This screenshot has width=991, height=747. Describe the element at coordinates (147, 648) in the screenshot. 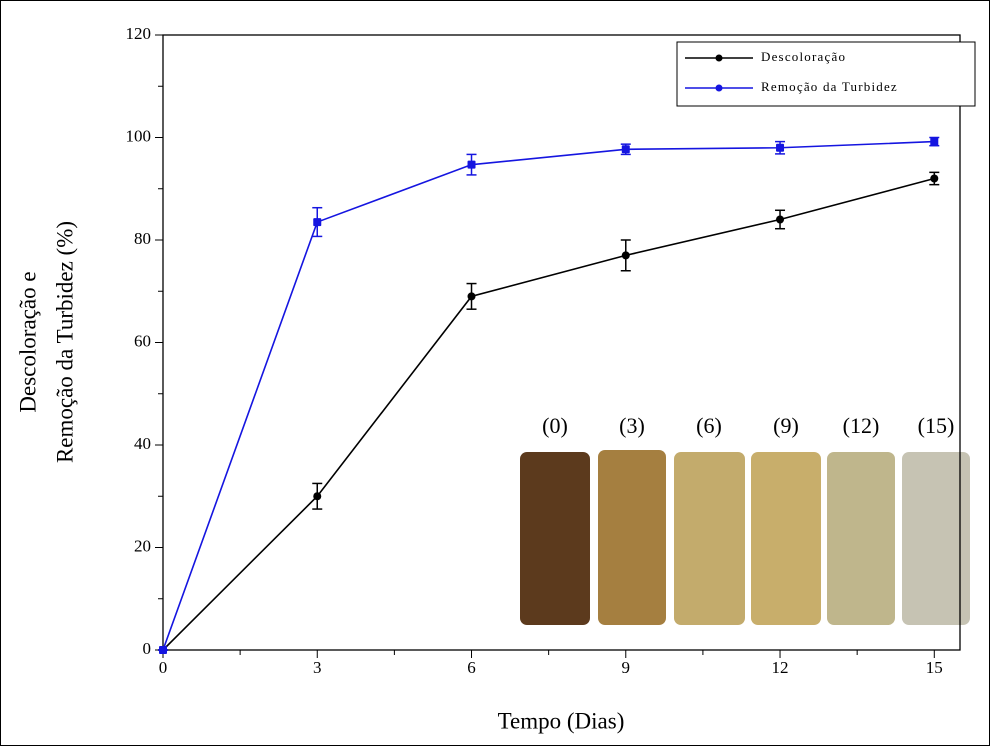

I see `y-tick-label: 0` at that location.